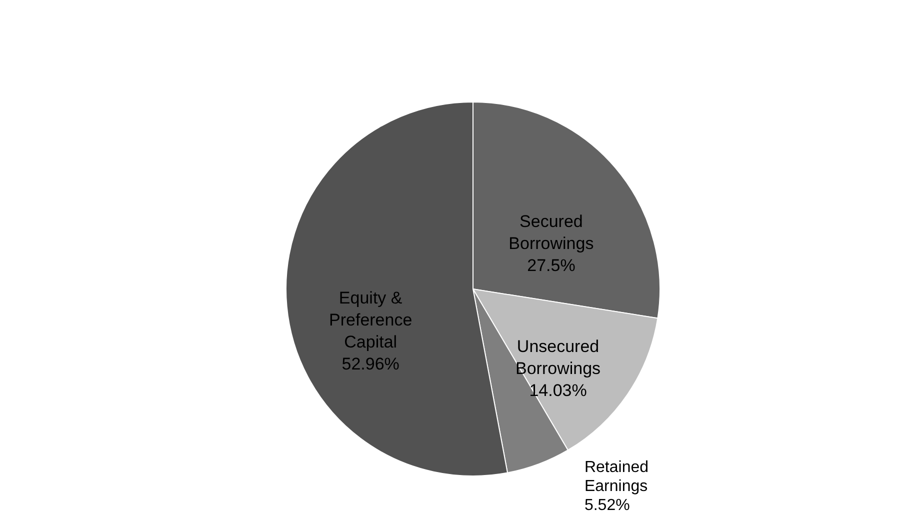 This screenshot has height=523, width=918. What do you see at coordinates (551, 266) in the screenshot?
I see `data-label: 27.5%` at bounding box center [551, 266].